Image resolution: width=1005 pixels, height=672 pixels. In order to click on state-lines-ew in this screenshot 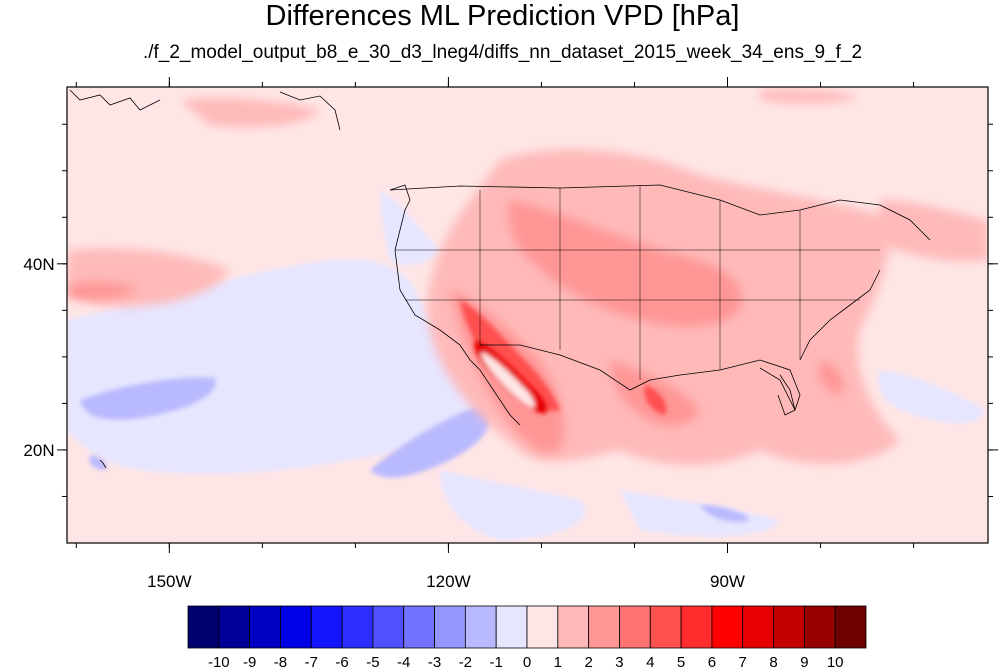, I will do `click(637, 275)`.